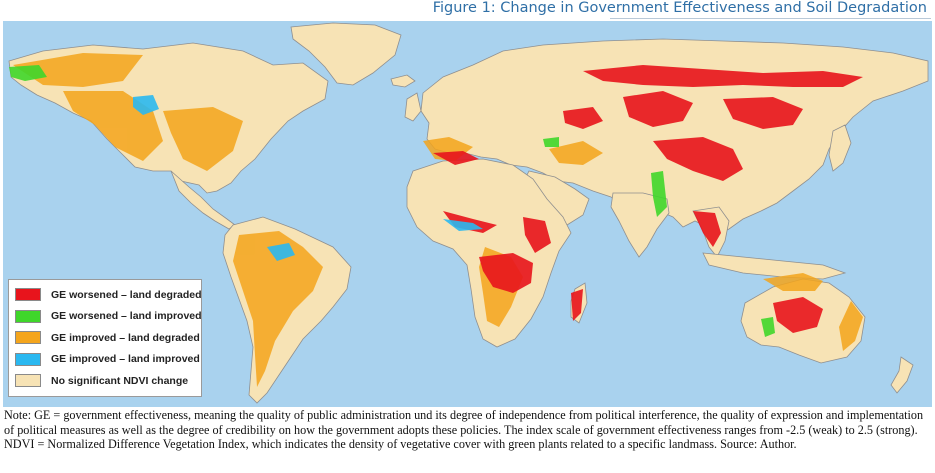  I want to click on legend-label: GE improved – land improved, so click(125, 359).